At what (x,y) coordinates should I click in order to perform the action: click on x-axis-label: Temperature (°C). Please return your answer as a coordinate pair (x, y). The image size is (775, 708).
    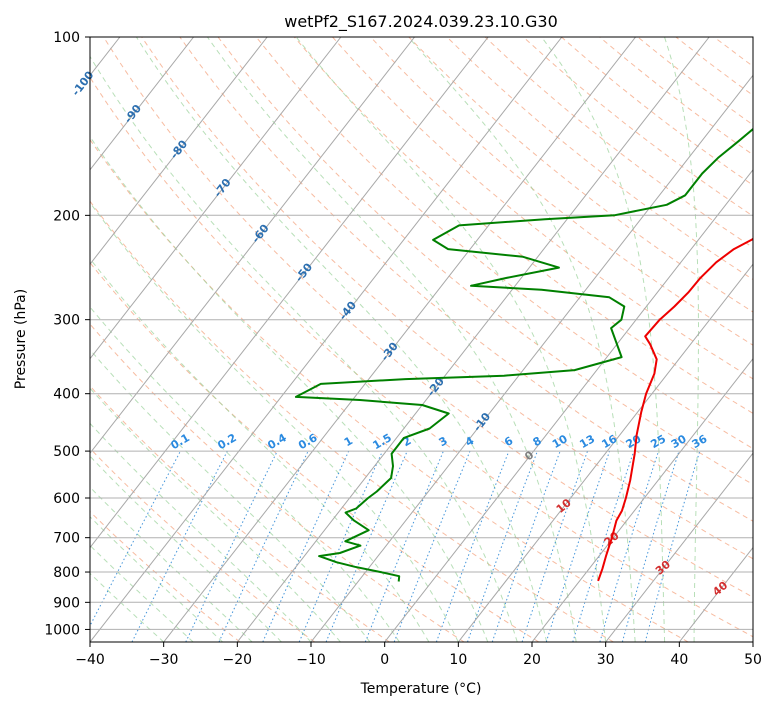
    Looking at the image, I should click on (421, 689).